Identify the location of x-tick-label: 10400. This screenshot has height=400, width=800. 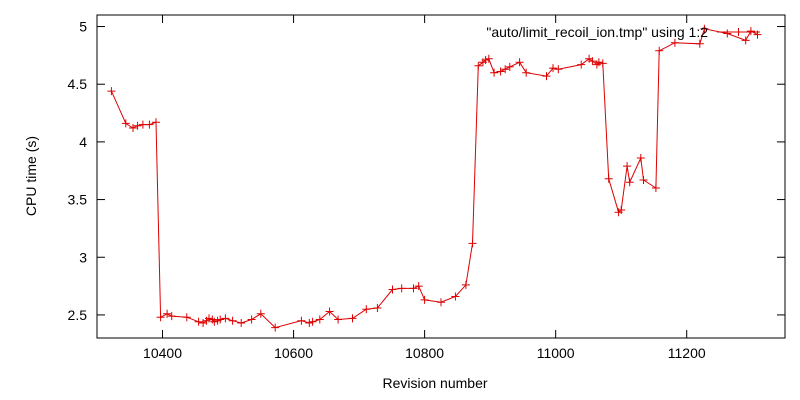
(162, 353).